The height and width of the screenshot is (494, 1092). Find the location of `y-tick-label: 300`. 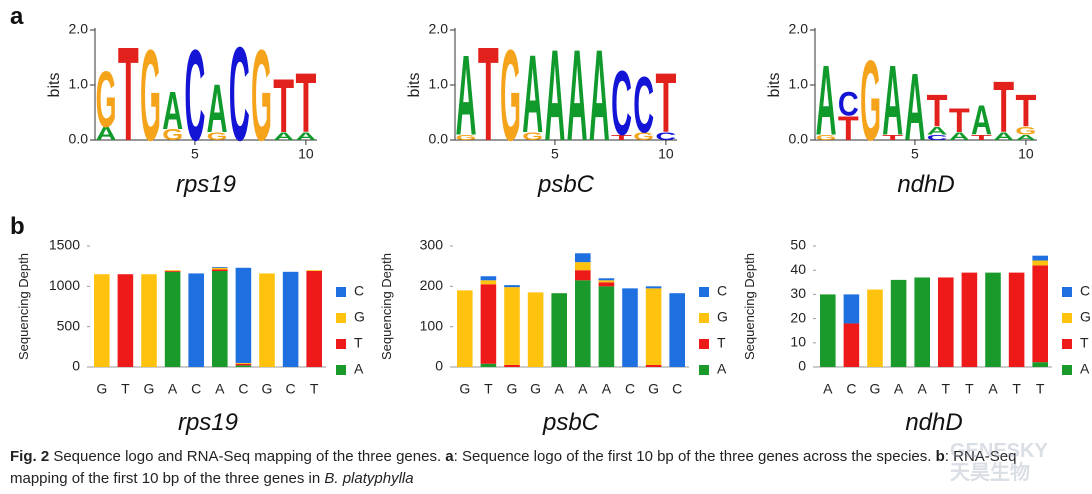

y-tick-label: 300 is located at coordinates (432, 245).